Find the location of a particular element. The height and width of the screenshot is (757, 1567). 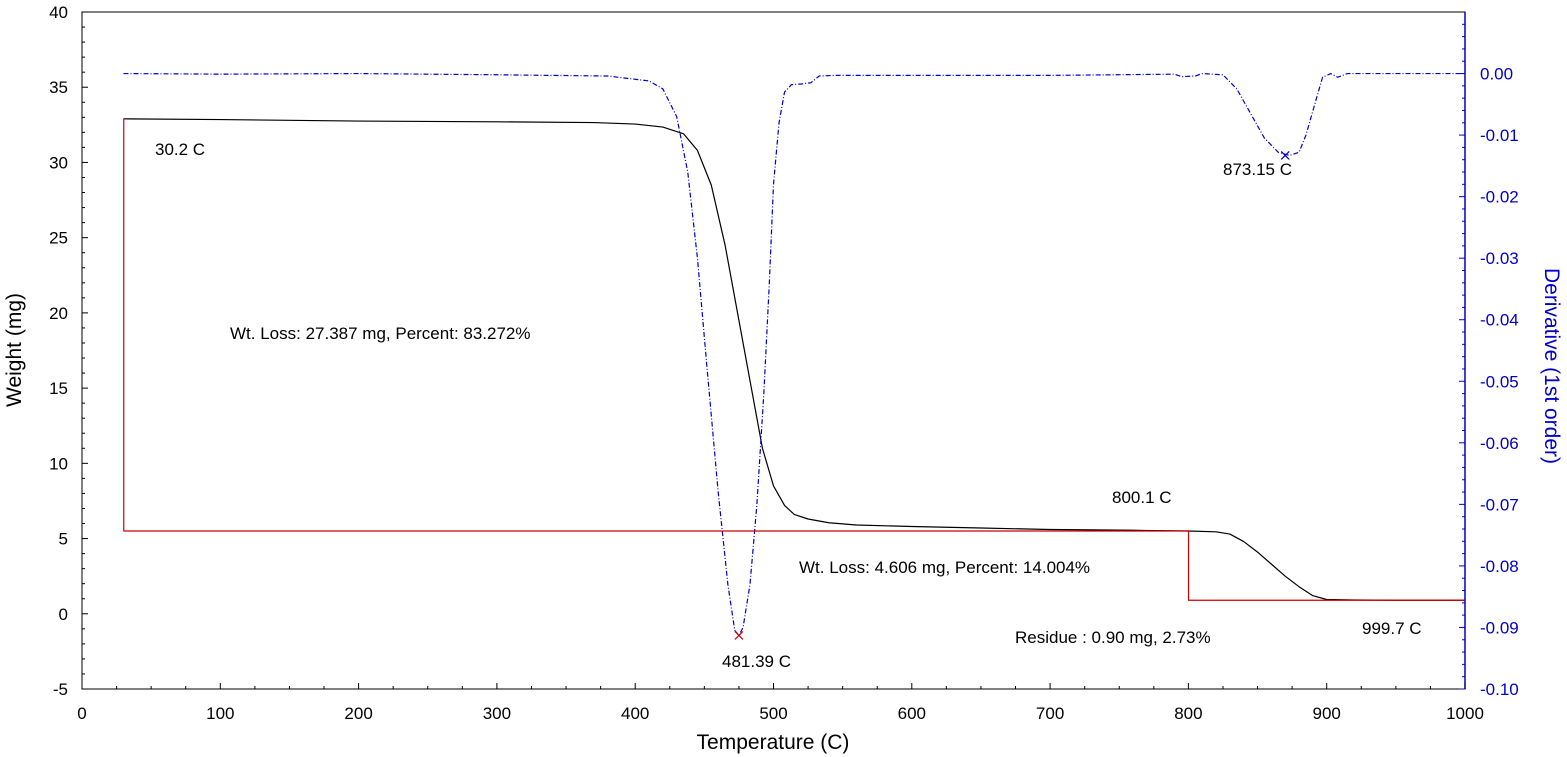

y-tick-label: 25 is located at coordinates (58, 238).